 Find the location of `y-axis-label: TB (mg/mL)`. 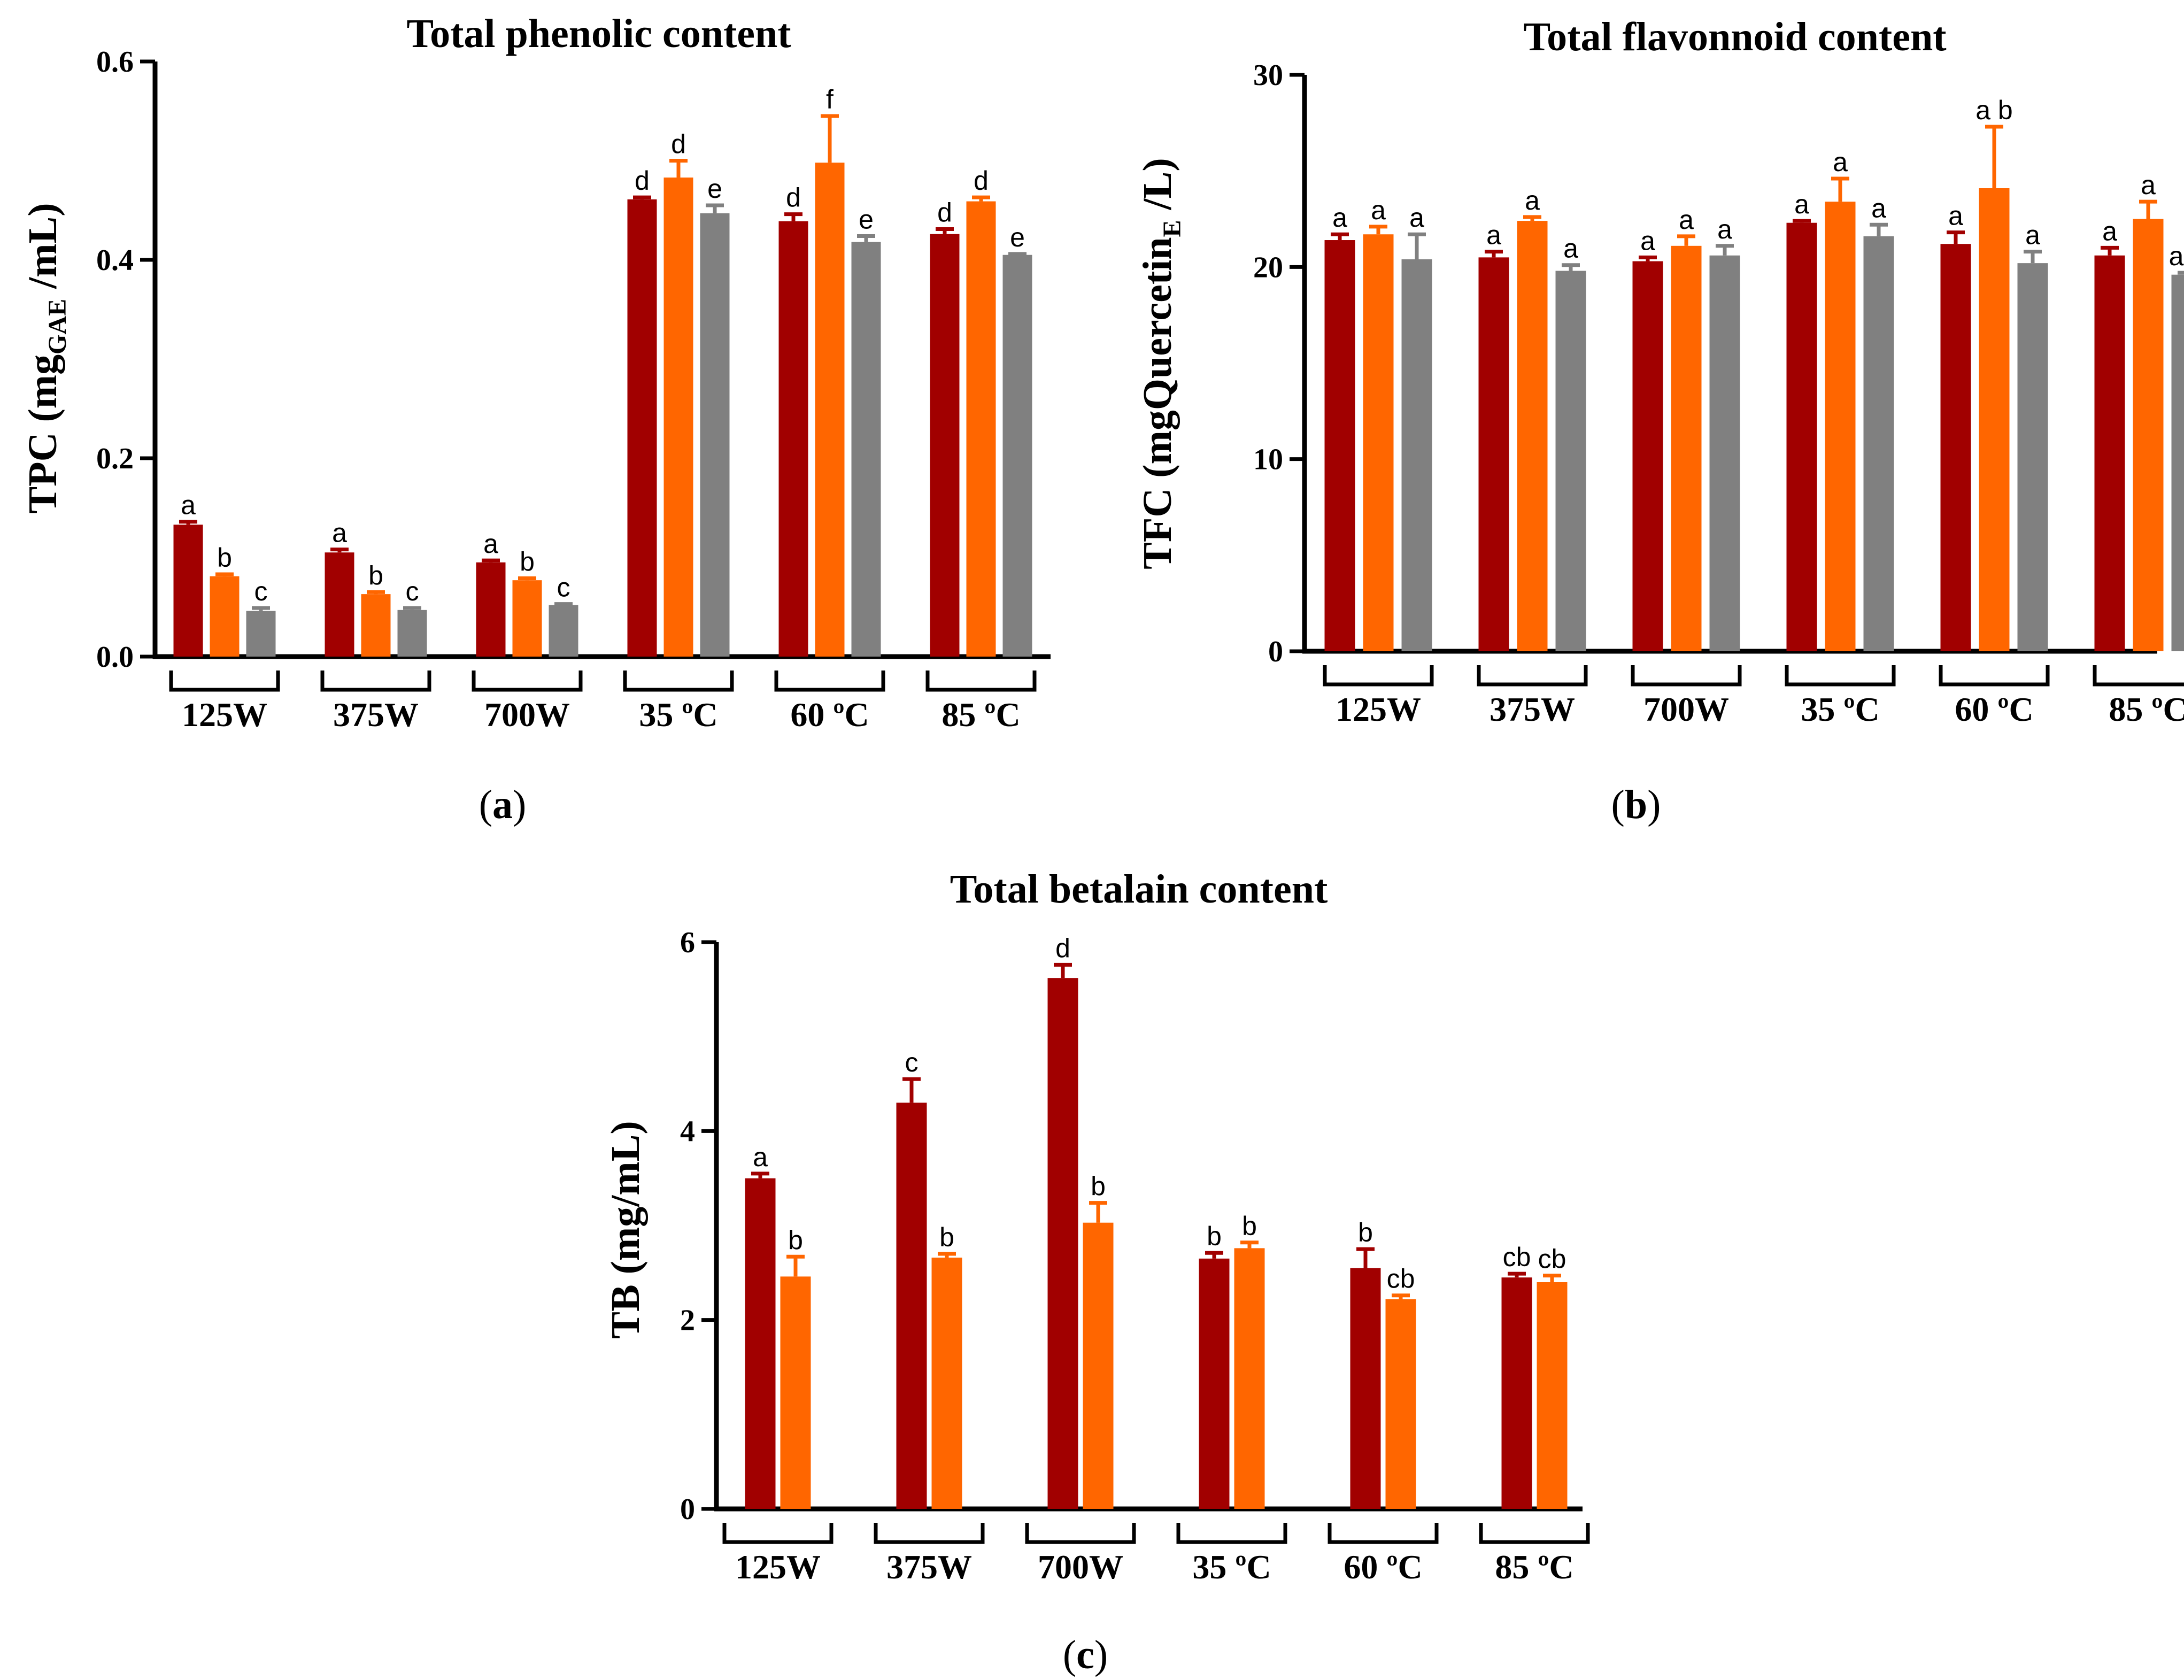

y-axis-label: TB (mg/mL) is located at coordinates (626, 1229).